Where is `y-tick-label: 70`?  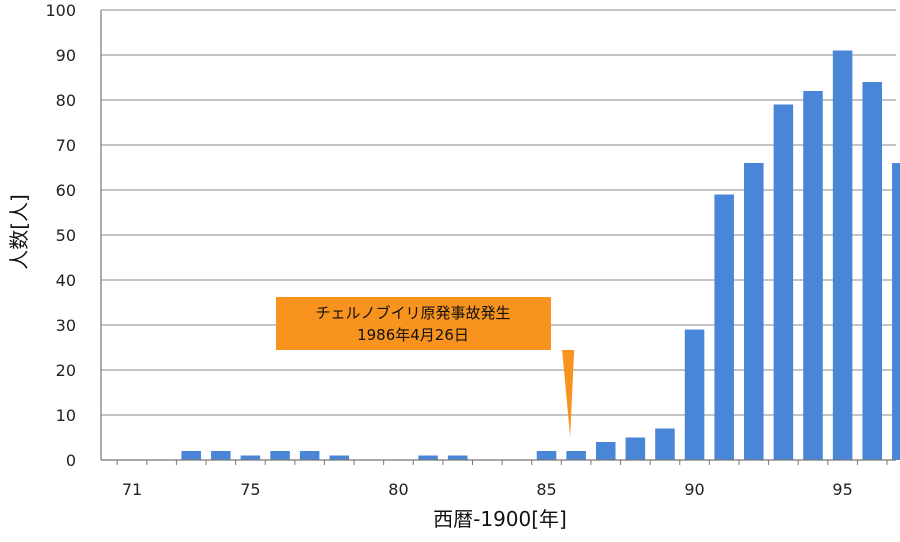
y-tick-label: 70 is located at coordinates (66, 145).